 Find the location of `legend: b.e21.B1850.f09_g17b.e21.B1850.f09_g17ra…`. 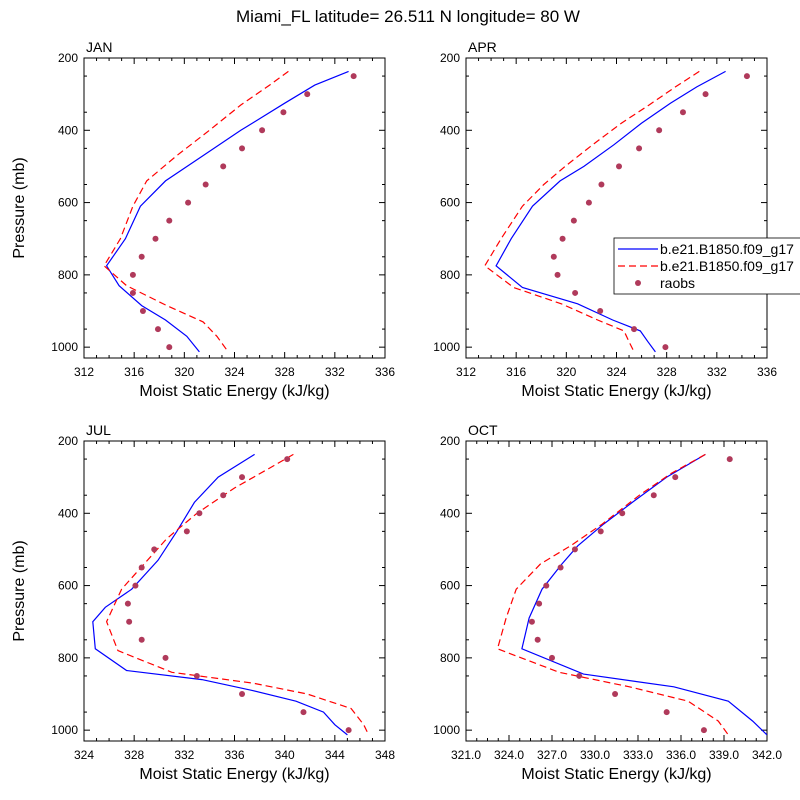

legend: b.e21.B1850.f09_g17b.e21.B1850.f09_g17ra… is located at coordinates (706, 266).